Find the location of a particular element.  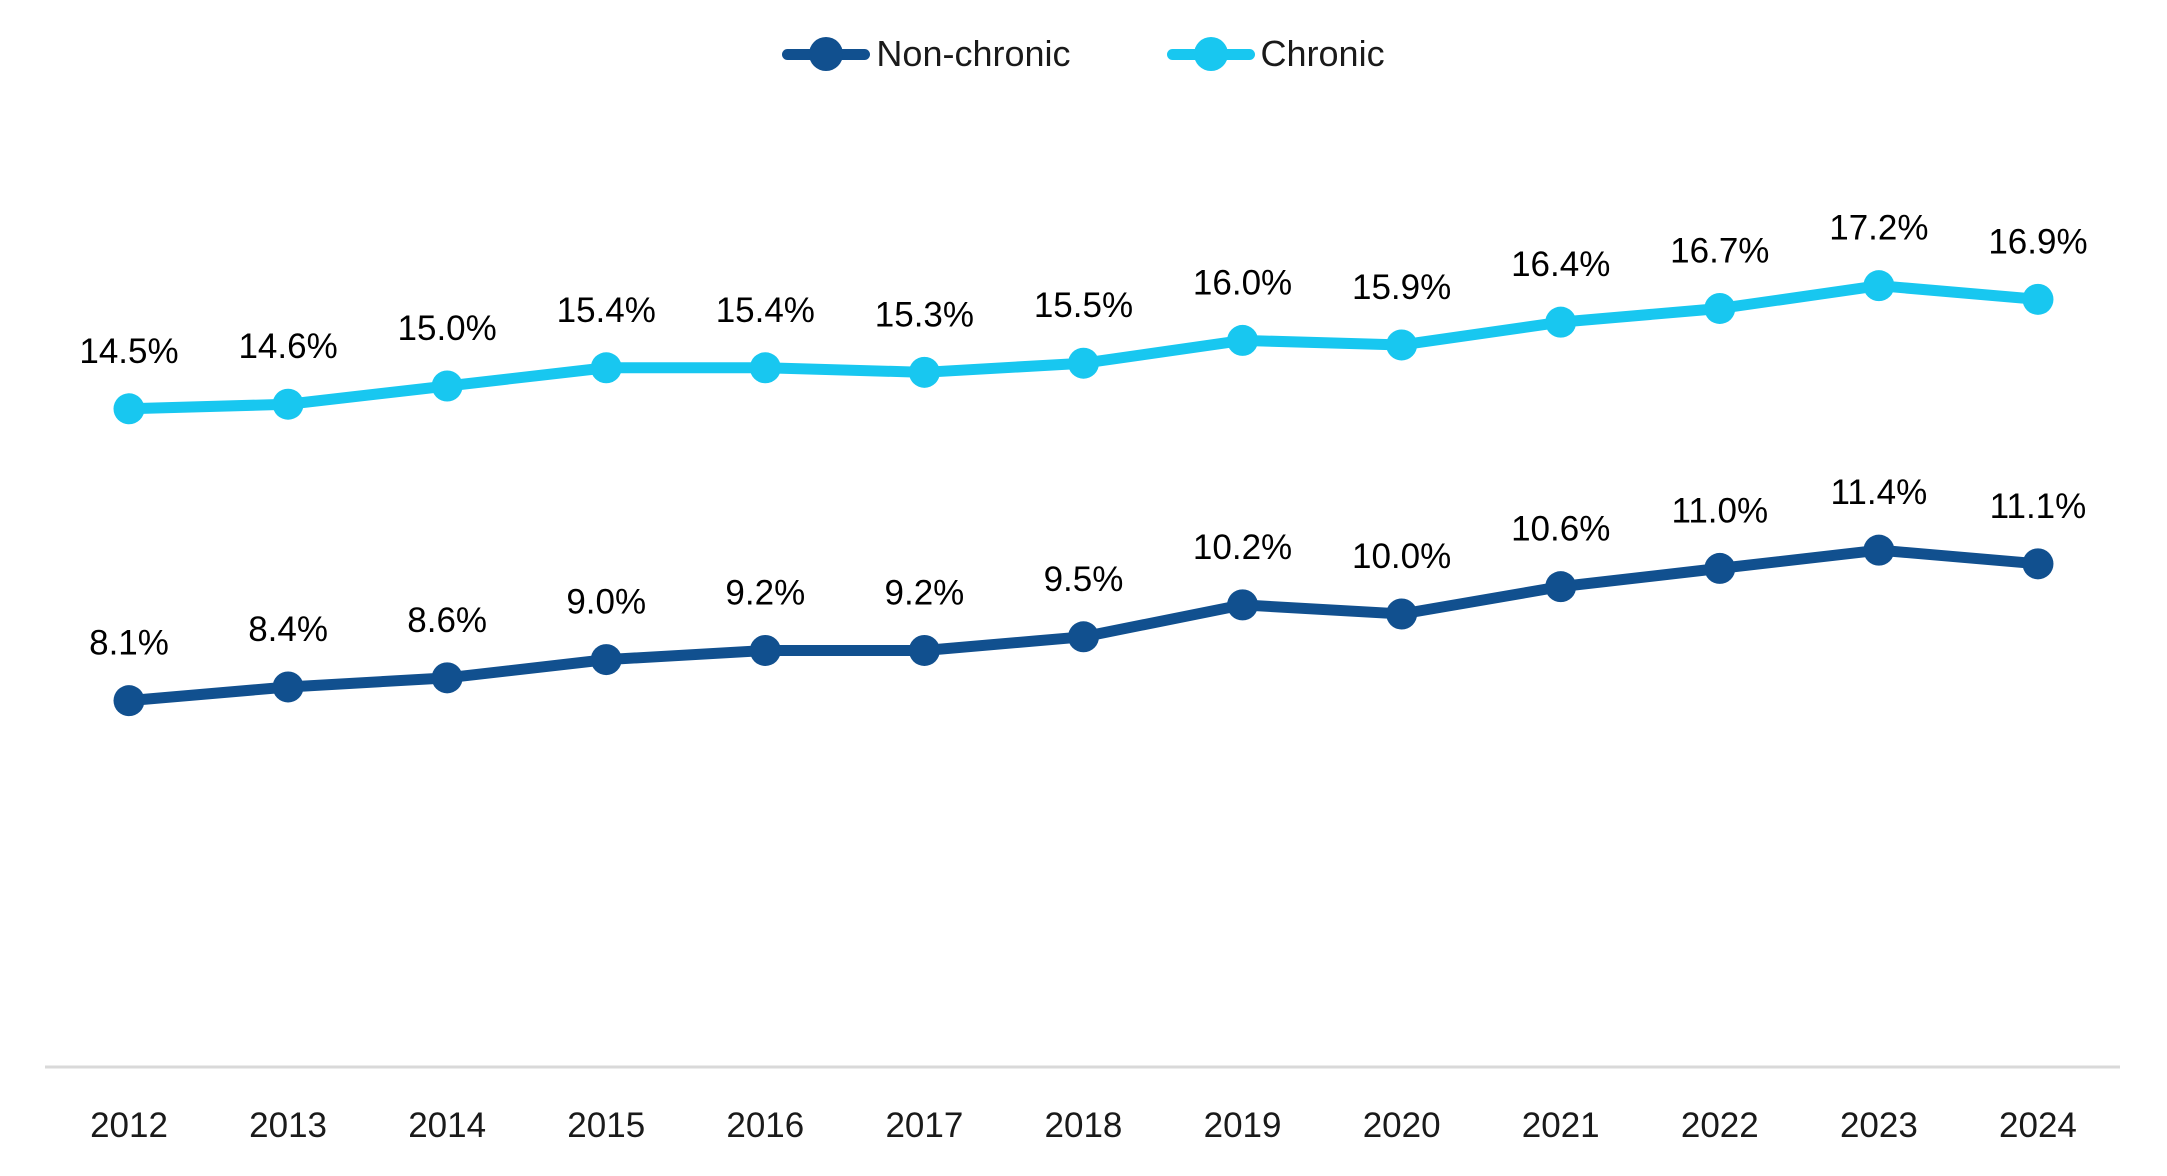

non-chronic-line-marker-icon is located at coordinates (826, 54).